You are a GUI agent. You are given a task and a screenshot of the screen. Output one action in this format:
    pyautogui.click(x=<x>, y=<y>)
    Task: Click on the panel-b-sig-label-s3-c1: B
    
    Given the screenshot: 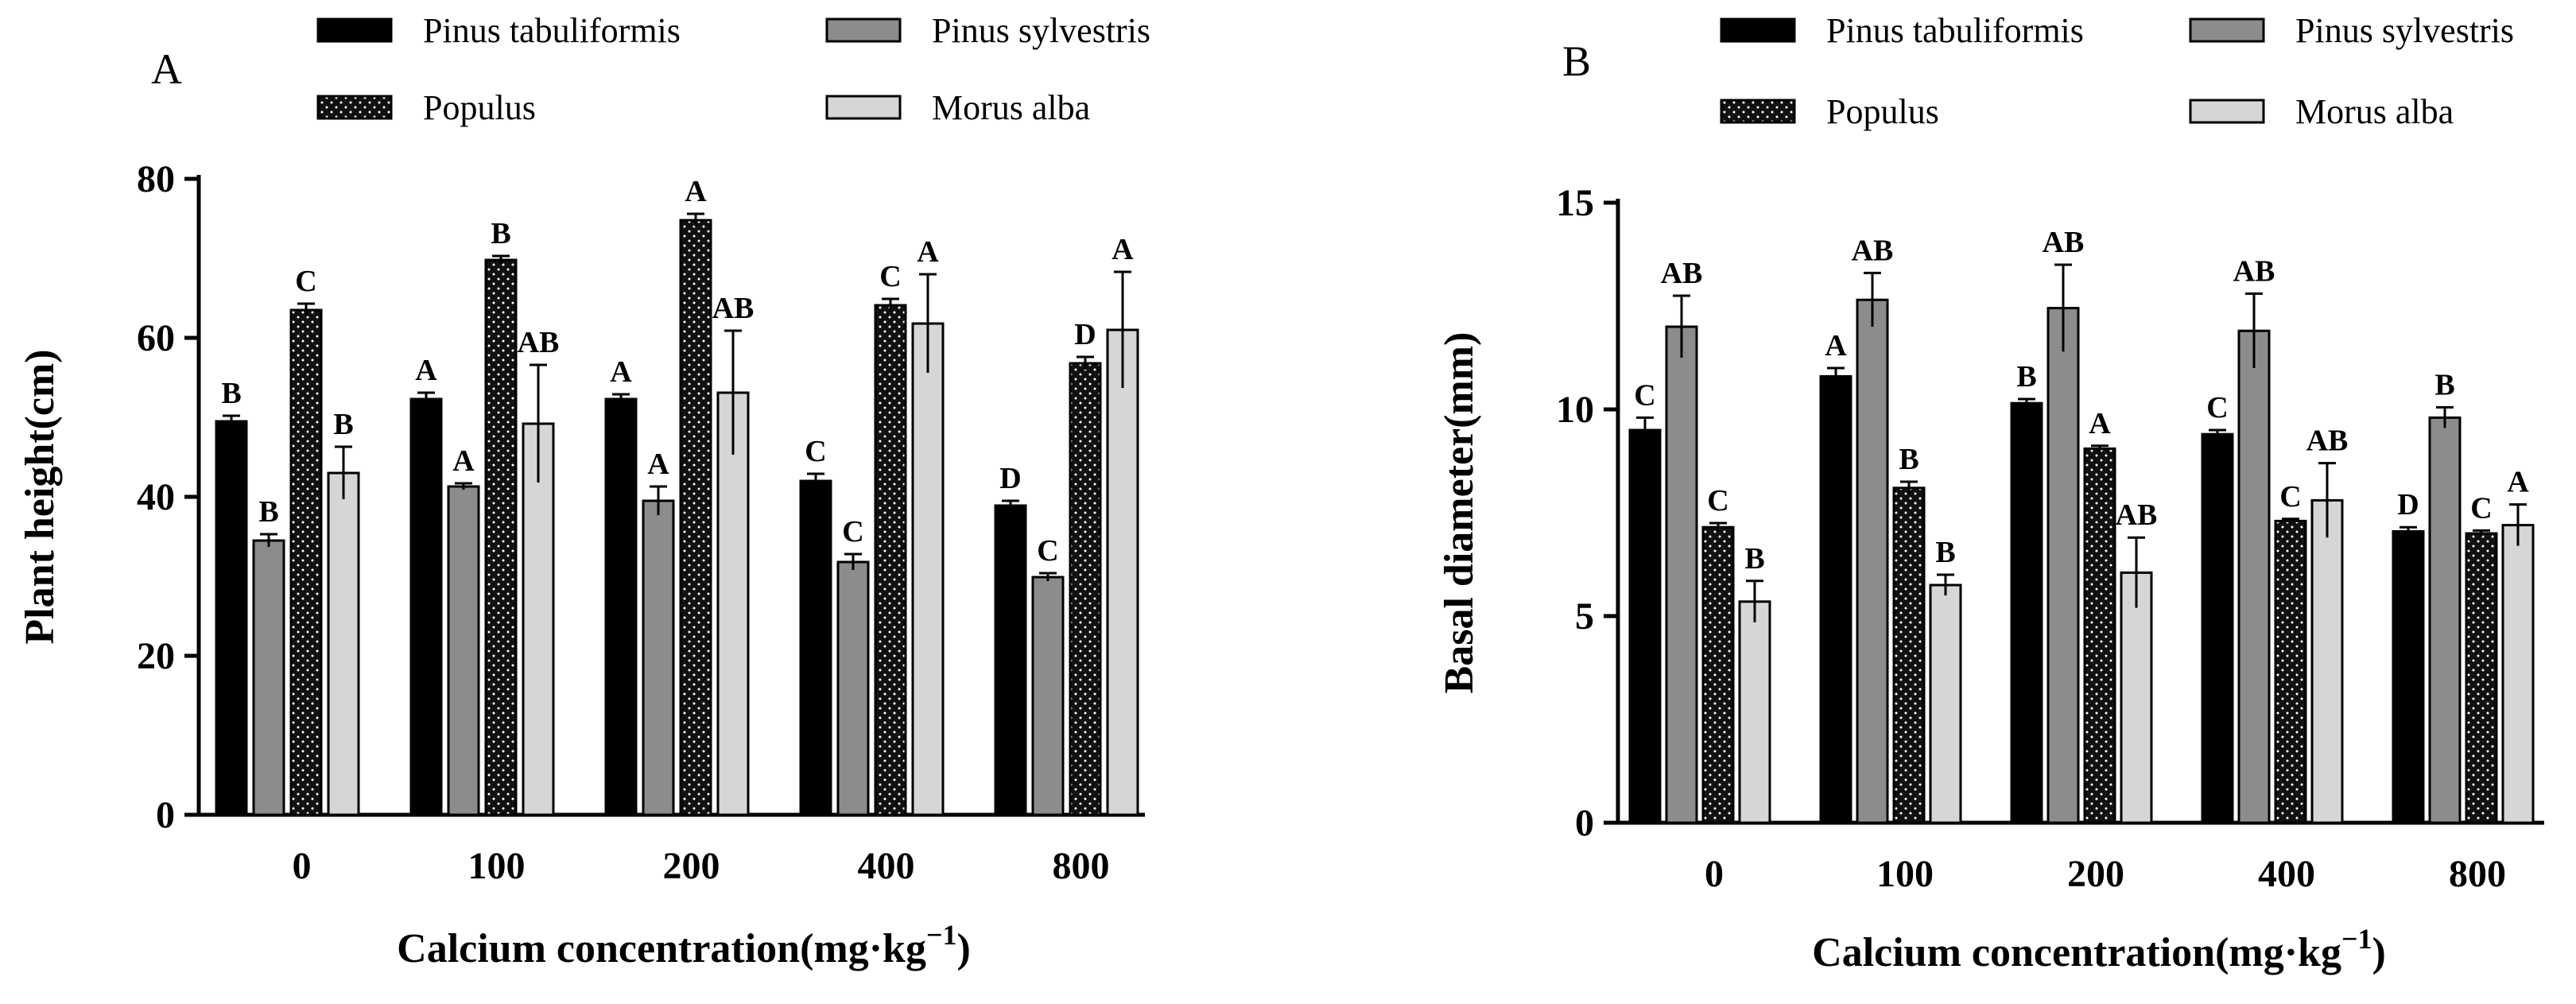 What is the action you would take?
    pyautogui.click(x=1909, y=459)
    